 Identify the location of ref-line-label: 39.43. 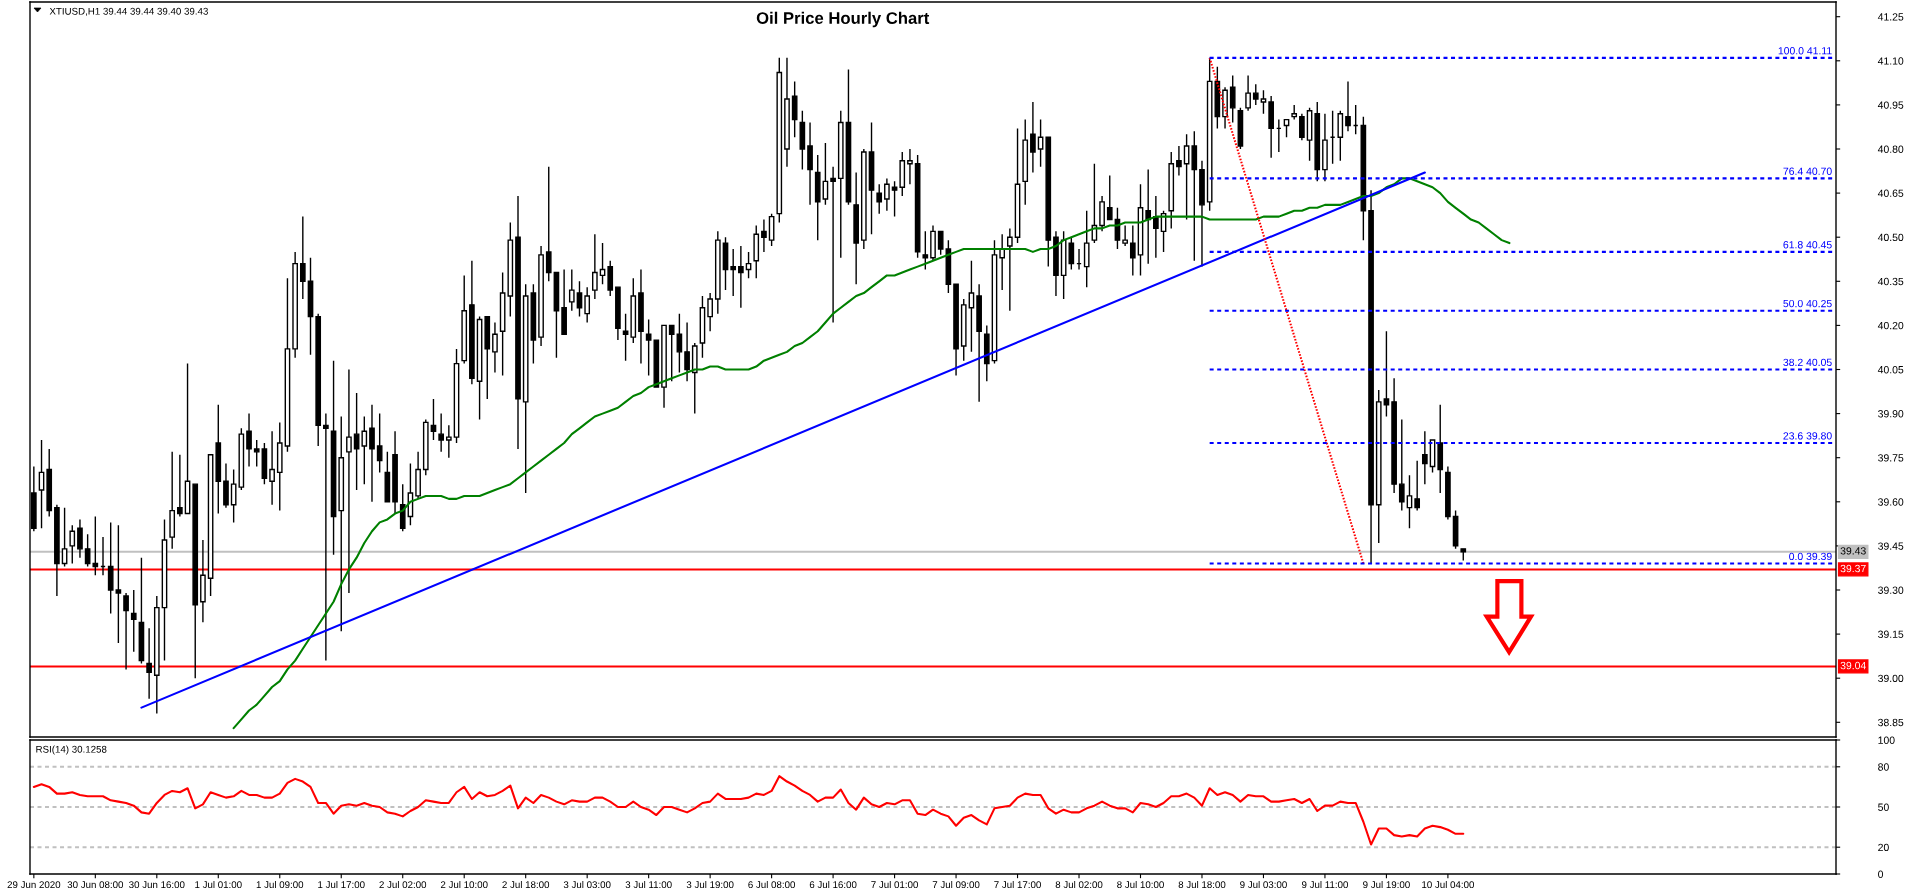
(1853, 551).